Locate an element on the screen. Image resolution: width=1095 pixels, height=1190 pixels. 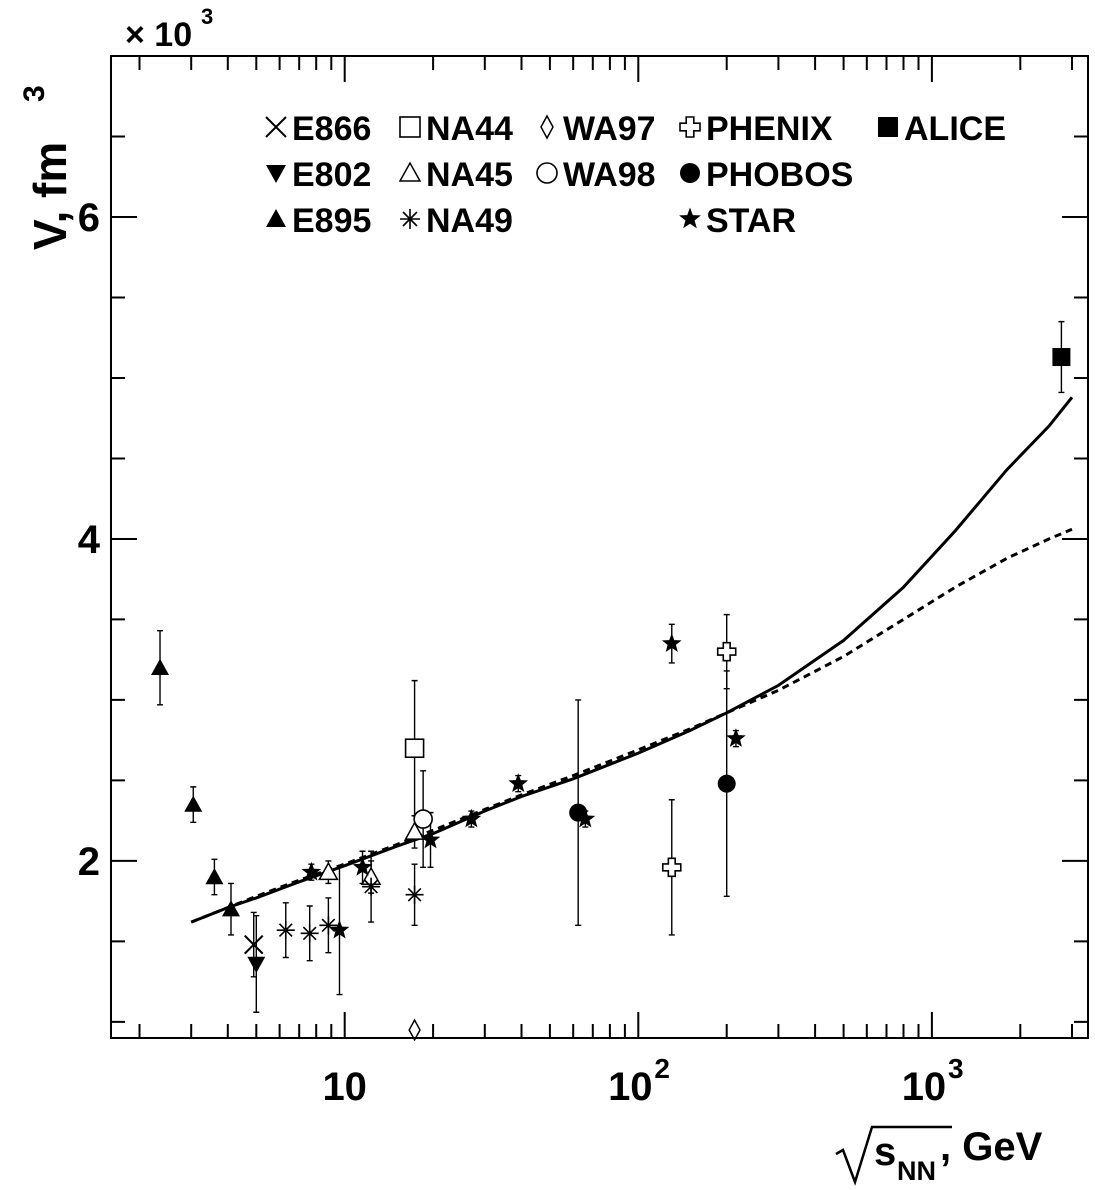
y-tick-label-1: 4 is located at coordinates (89, 540).